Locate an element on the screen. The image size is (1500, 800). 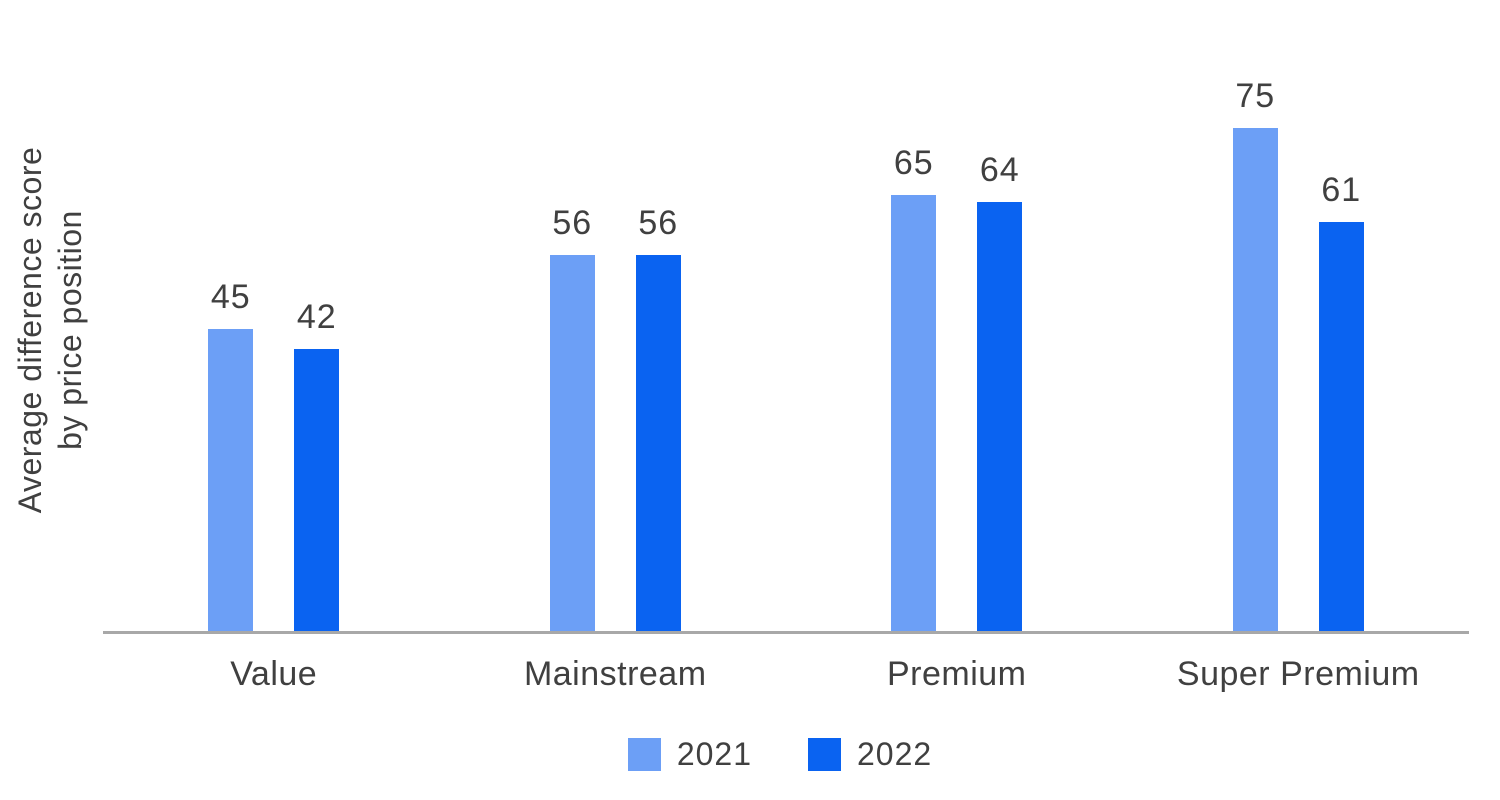
value-label-2022-super-premium: 61 is located at coordinates (1341, 190).